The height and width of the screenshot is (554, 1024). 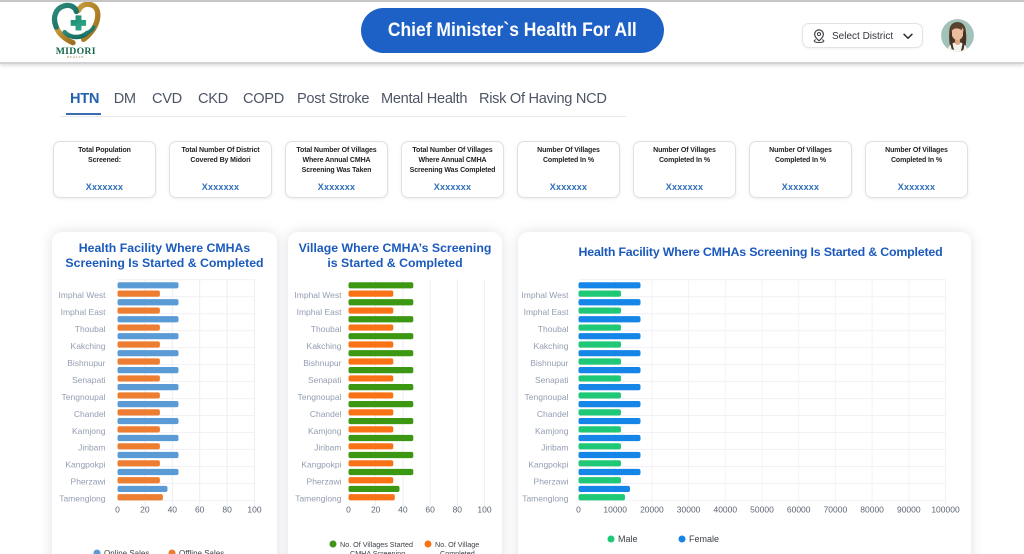 I want to click on svg-text: Female, so click(x=704, y=539).